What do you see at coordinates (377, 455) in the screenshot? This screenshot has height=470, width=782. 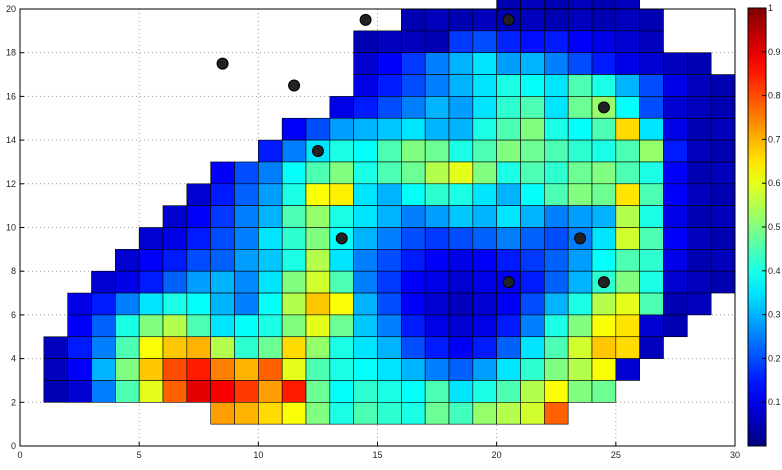 I see `x-tick-label: 15` at bounding box center [377, 455].